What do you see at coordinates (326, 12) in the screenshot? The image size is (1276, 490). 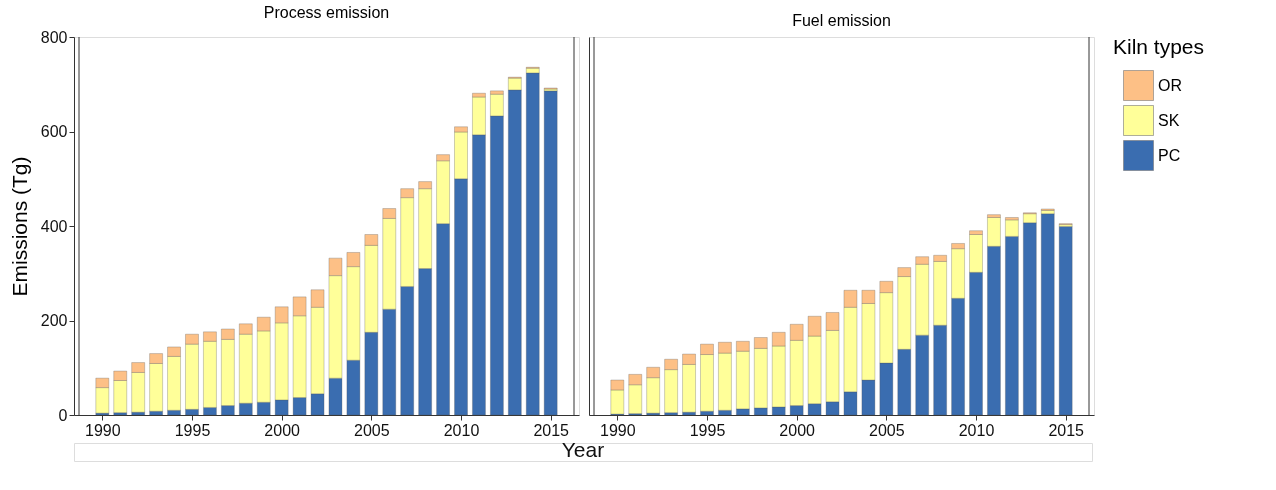 I see `chart-title: Process emission` at bounding box center [326, 12].